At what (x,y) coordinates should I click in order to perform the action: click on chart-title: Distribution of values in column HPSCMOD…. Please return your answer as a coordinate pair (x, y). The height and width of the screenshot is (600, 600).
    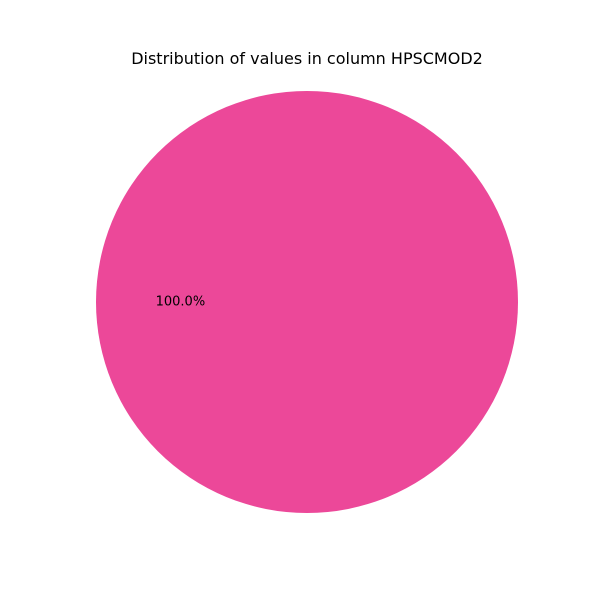
    Looking at the image, I should click on (307, 58).